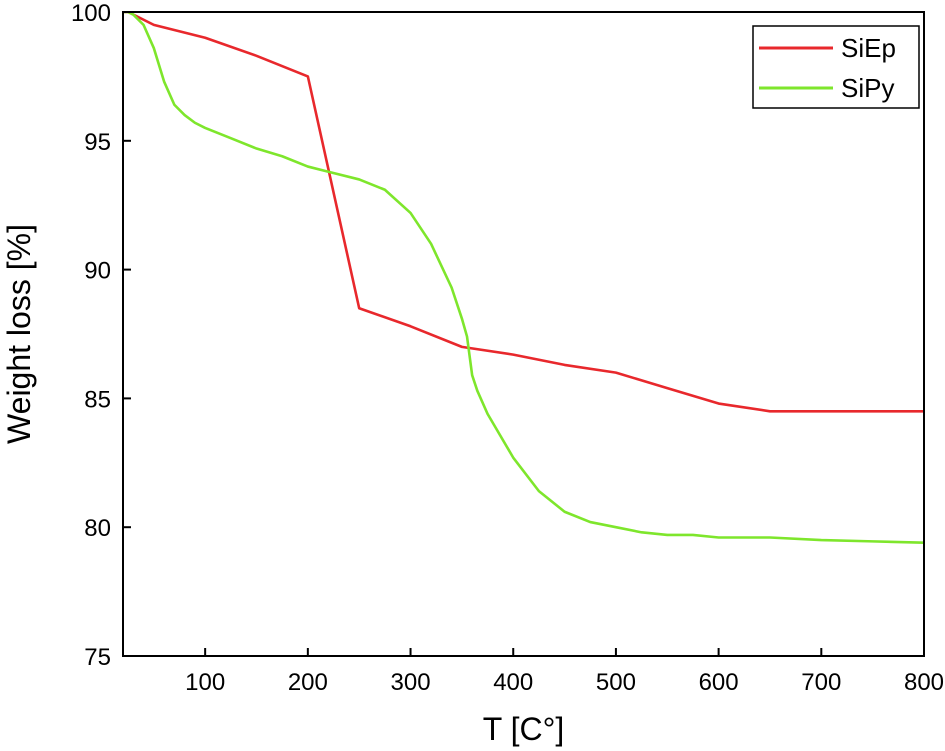 The width and height of the screenshot is (945, 751). Describe the element at coordinates (97, 657) in the screenshot. I see `y-tick-label: 75` at that location.